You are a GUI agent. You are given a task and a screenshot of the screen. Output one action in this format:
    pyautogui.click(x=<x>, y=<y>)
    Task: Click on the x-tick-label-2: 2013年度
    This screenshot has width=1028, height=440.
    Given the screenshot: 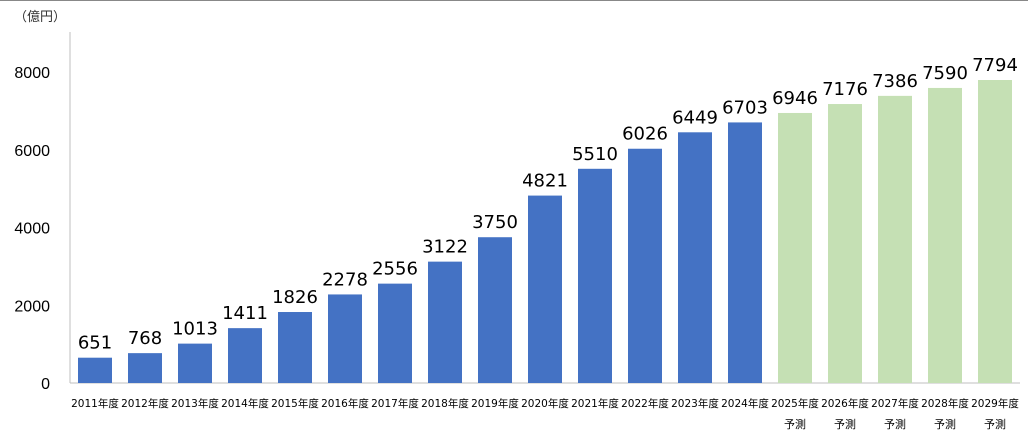 What is the action you would take?
    pyautogui.click(x=195, y=403)
    